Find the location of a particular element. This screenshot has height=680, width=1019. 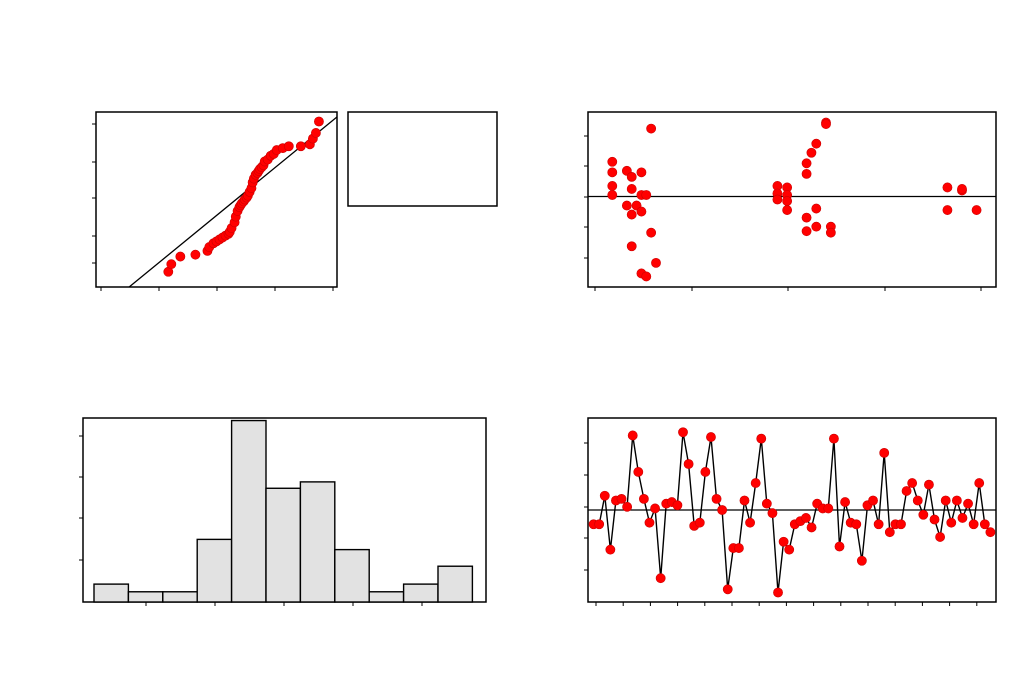

series-line is located at coordinates (792, 512).